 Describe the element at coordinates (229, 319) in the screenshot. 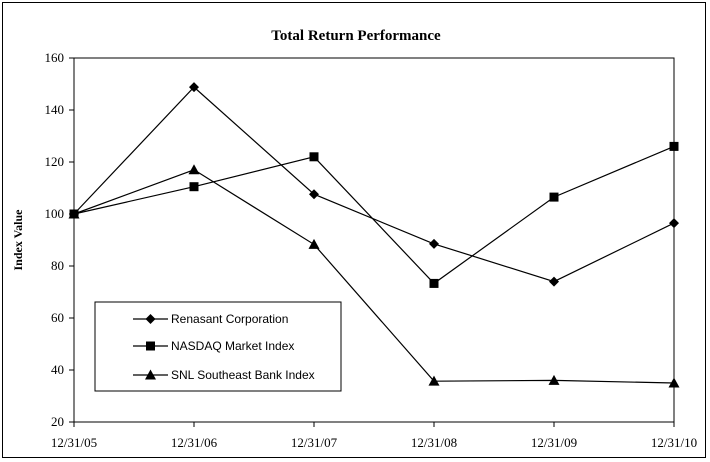

I see `legend-label: Renasant Corporation` at that location.